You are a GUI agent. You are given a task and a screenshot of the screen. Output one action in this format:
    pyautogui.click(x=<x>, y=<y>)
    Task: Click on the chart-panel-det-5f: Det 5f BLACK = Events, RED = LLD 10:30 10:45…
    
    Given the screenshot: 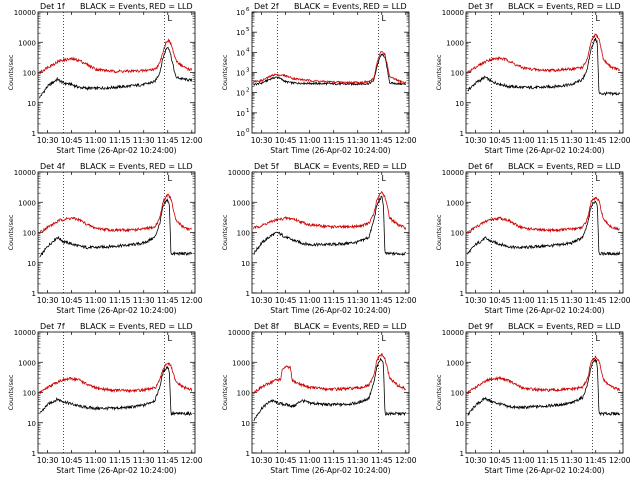 What is the action you would take?
    pyautogui.click(x=319, y=238)
    